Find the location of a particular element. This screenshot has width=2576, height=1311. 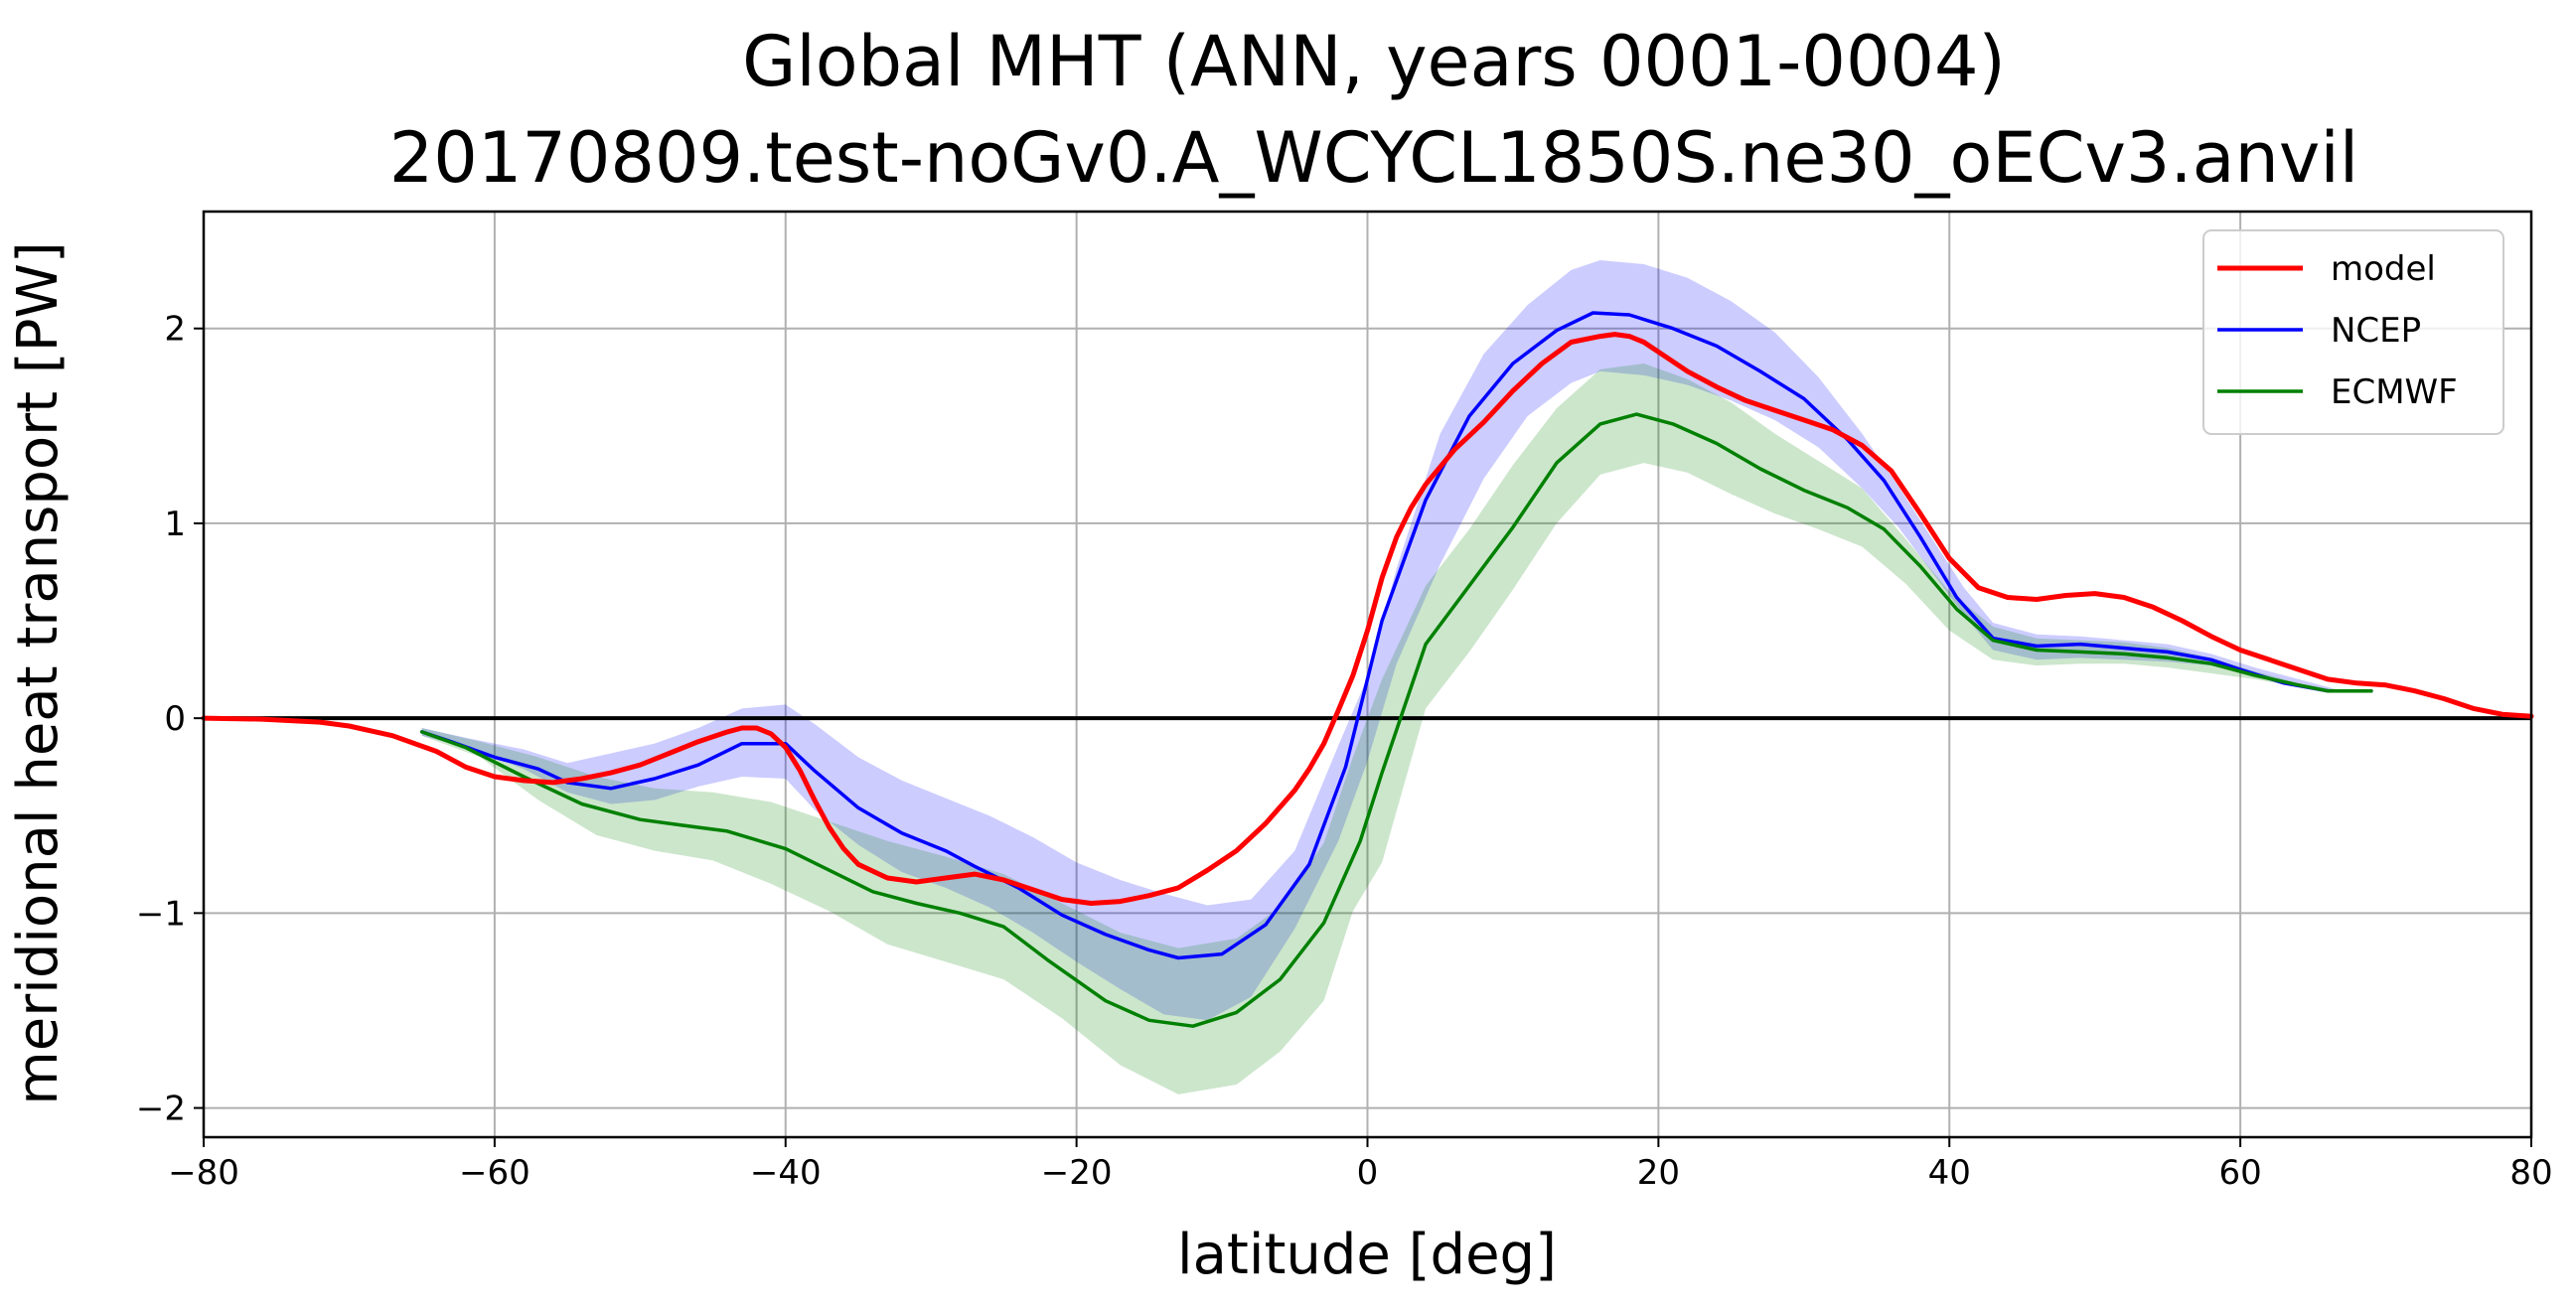

ecmwf-legend-label: ECMWF is located at coordinates (2394, 392).